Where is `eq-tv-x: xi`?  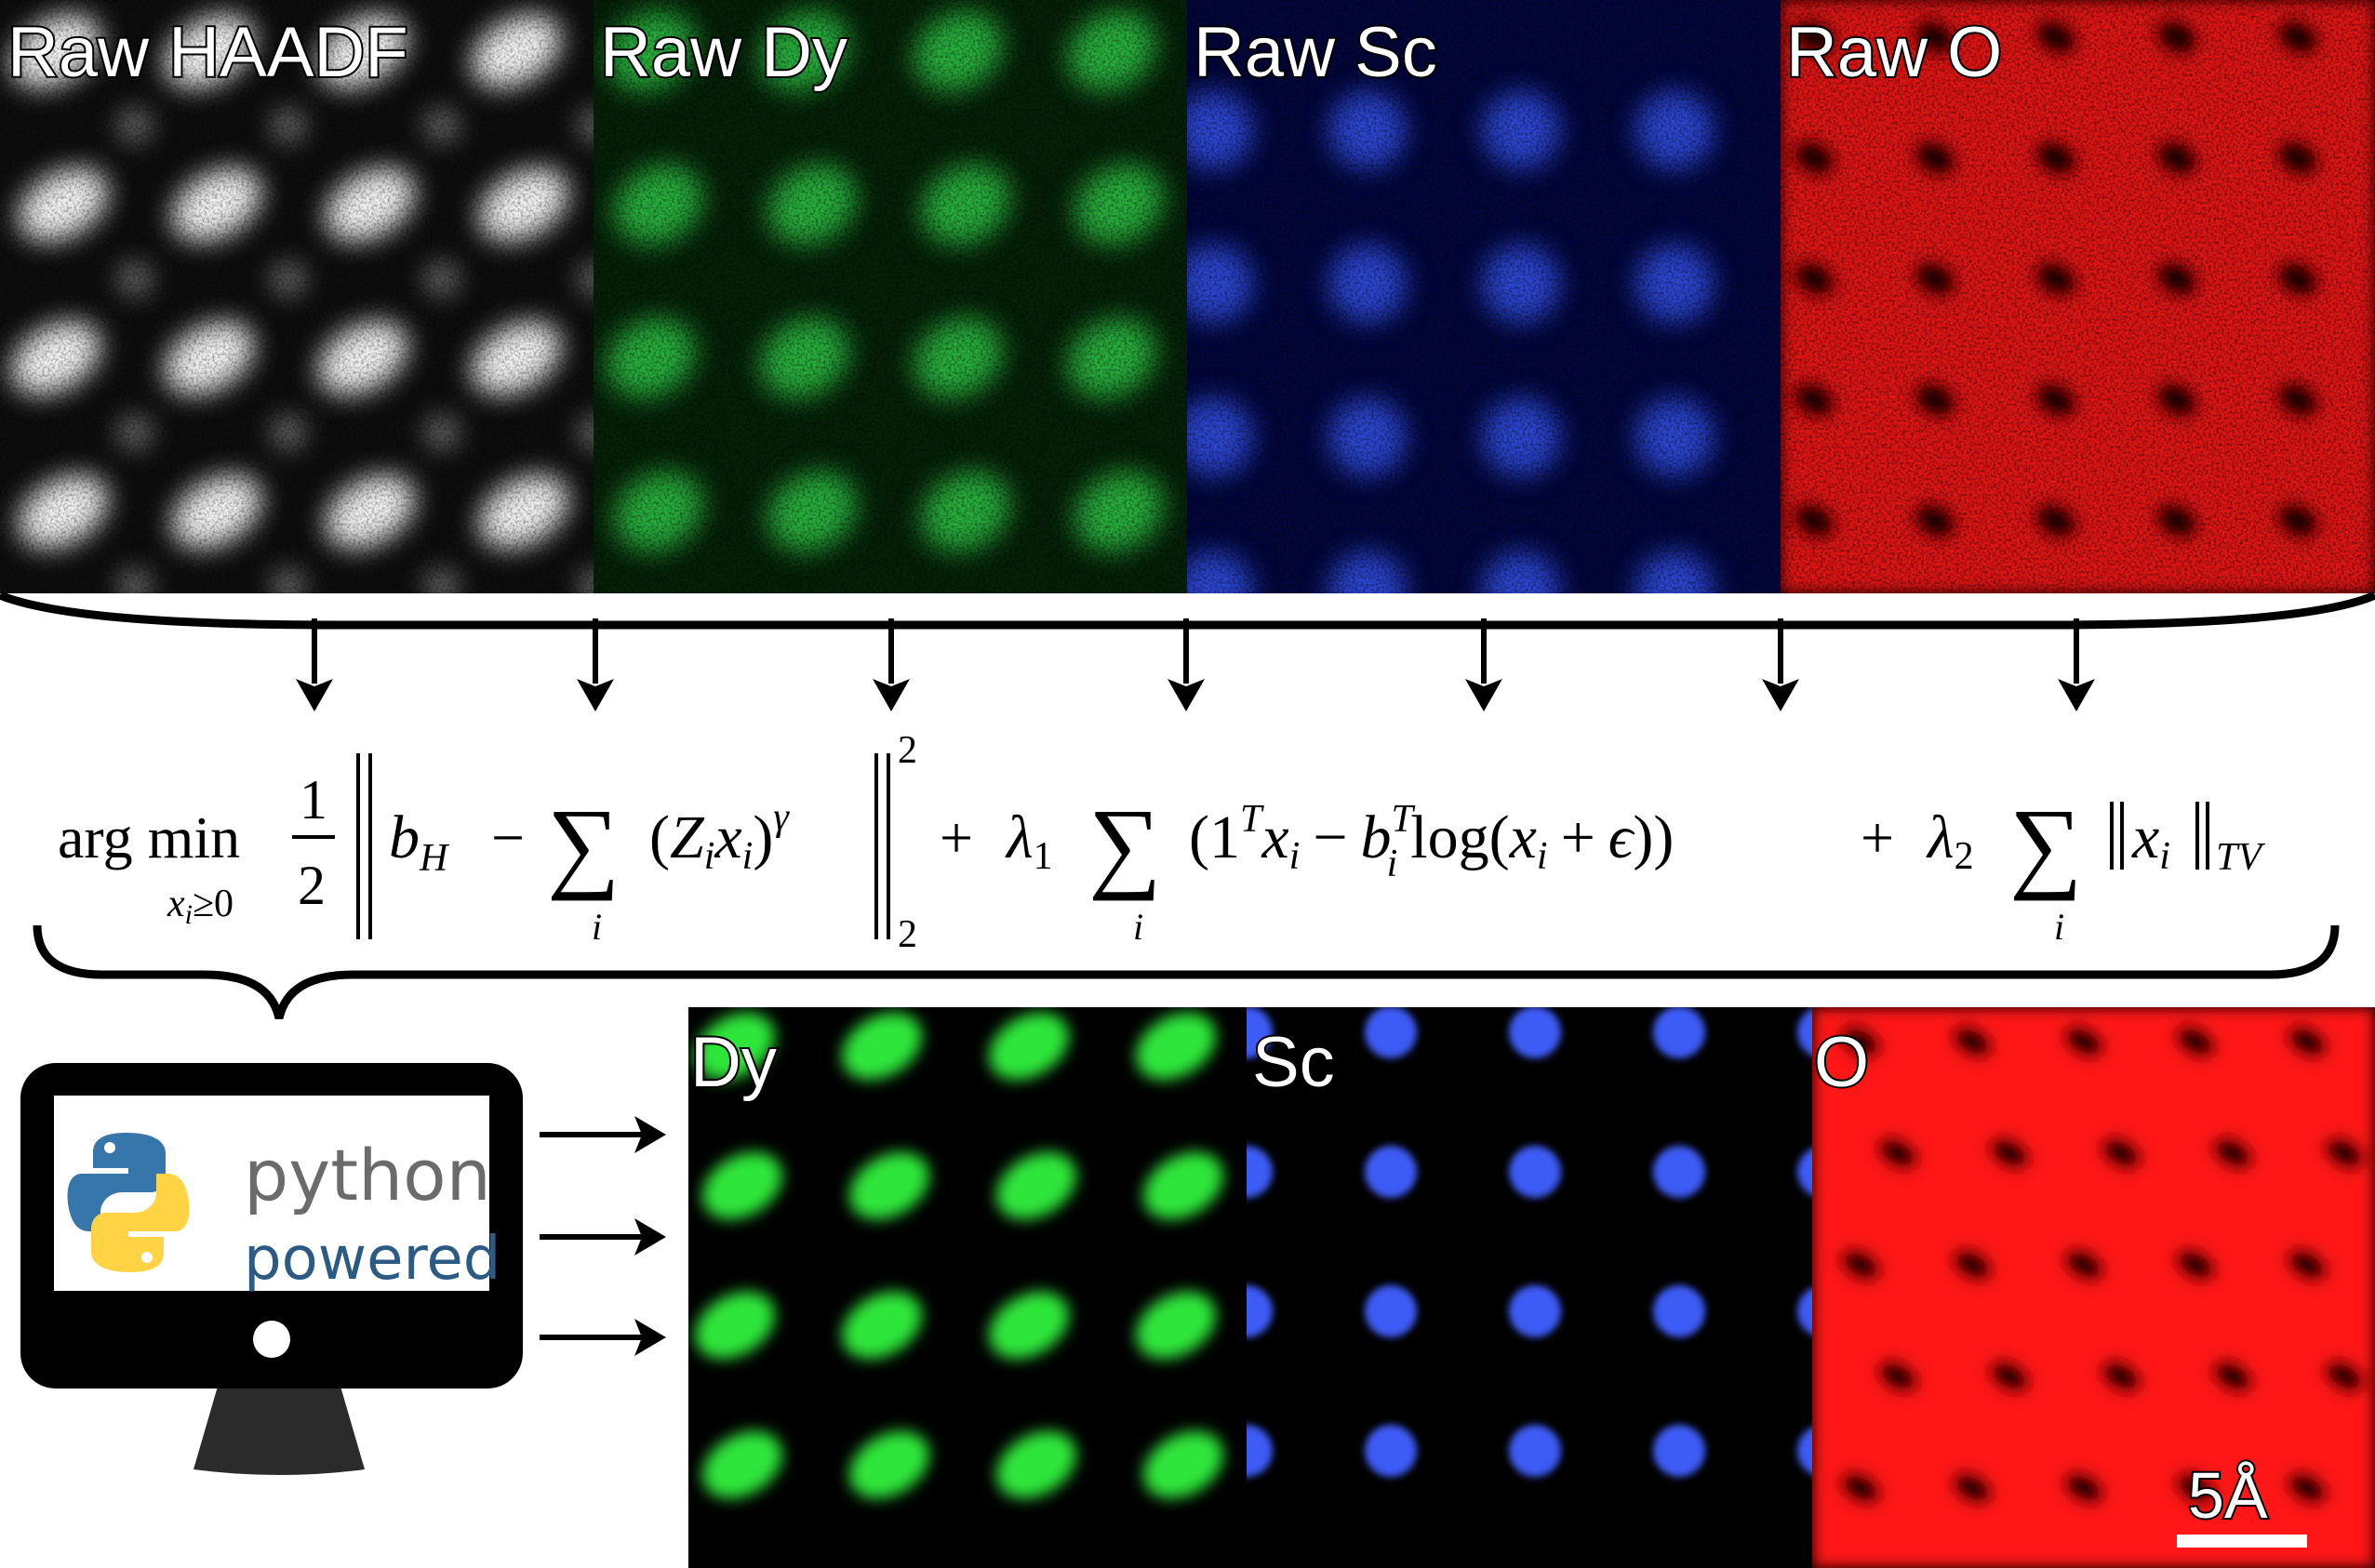
eq-tv-x: xi is located at coordinates (2150, 841).